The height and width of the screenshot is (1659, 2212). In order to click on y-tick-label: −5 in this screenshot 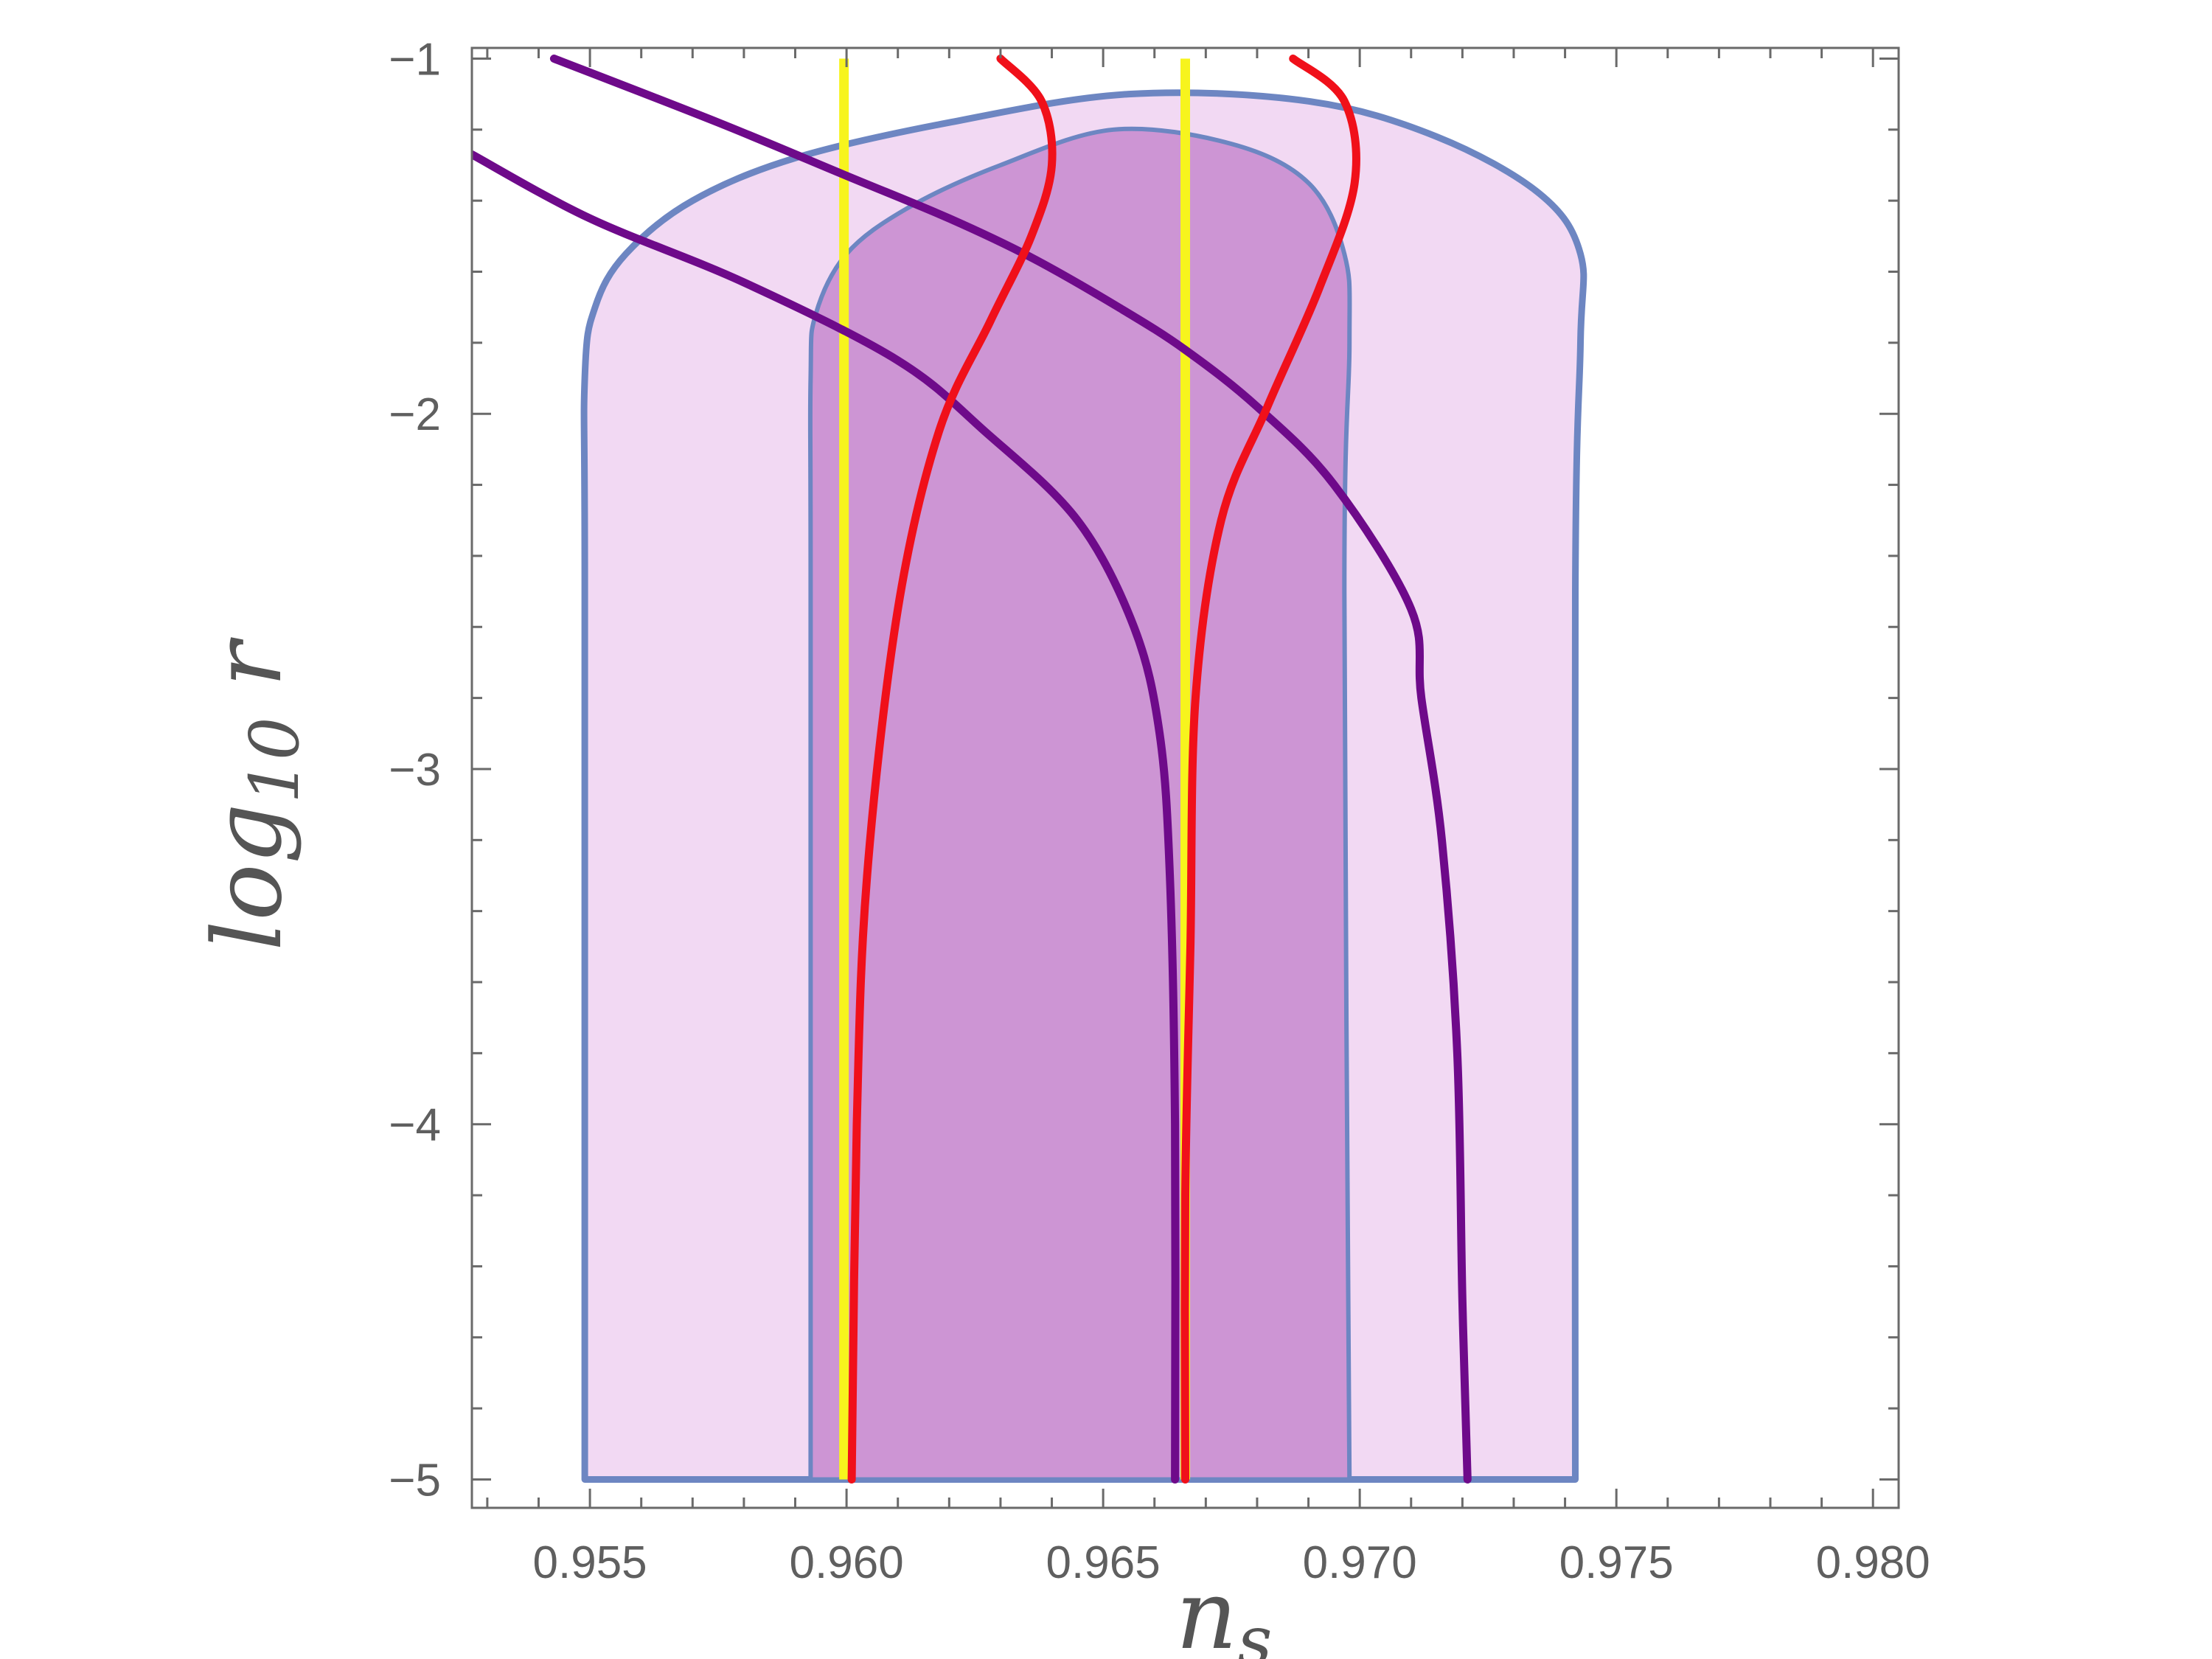, I will do `click(415, 1480)`.